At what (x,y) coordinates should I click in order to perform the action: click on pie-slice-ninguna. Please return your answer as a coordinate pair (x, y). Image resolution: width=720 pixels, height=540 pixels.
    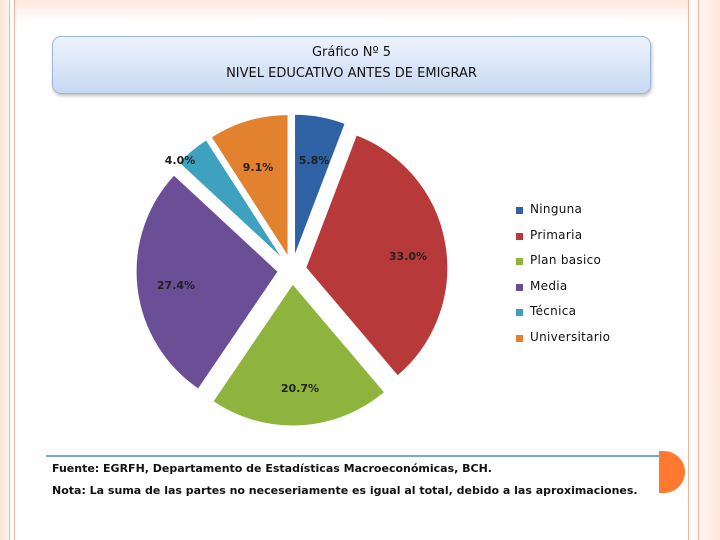
    Looking at the image, I should click on (320, 185).